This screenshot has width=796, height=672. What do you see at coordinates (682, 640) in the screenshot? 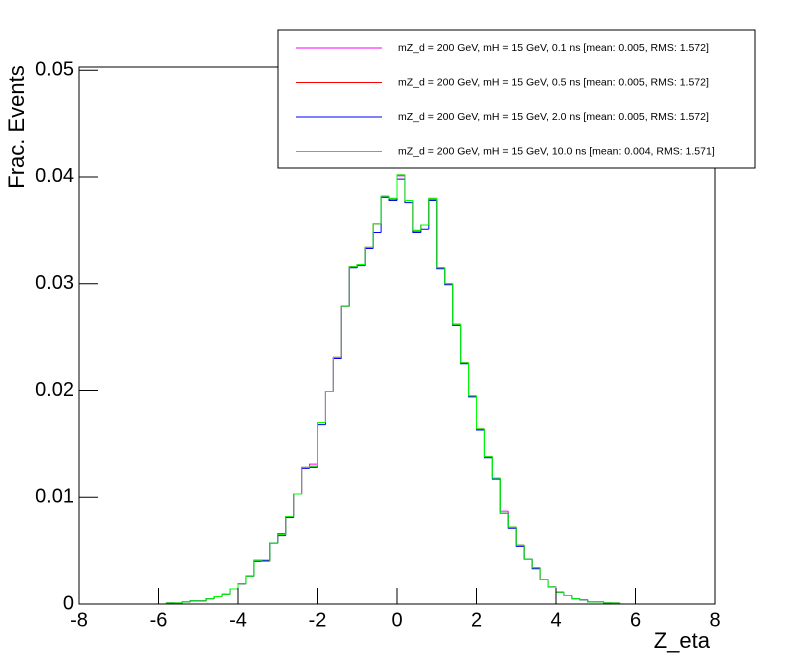
I see `x-axis-title: Z_eta` at bounding box center [682, 640].